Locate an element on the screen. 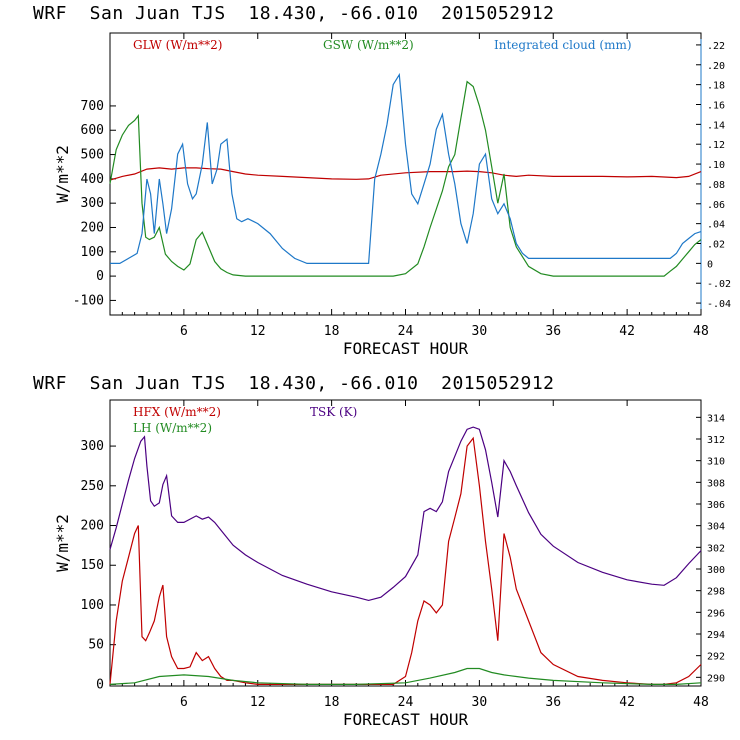 The width and height of the screenshot is (740, 740). legend-label: LH (W/m**2) is located at coordinates (172, 428).